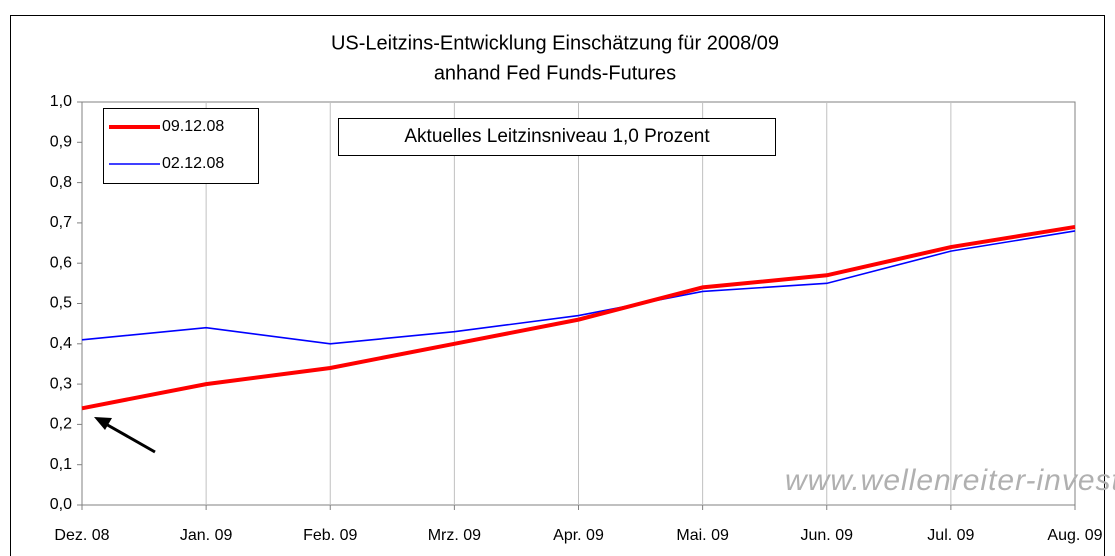  I want to click on x-tick-label: Jul. 09, so click(950, 535).